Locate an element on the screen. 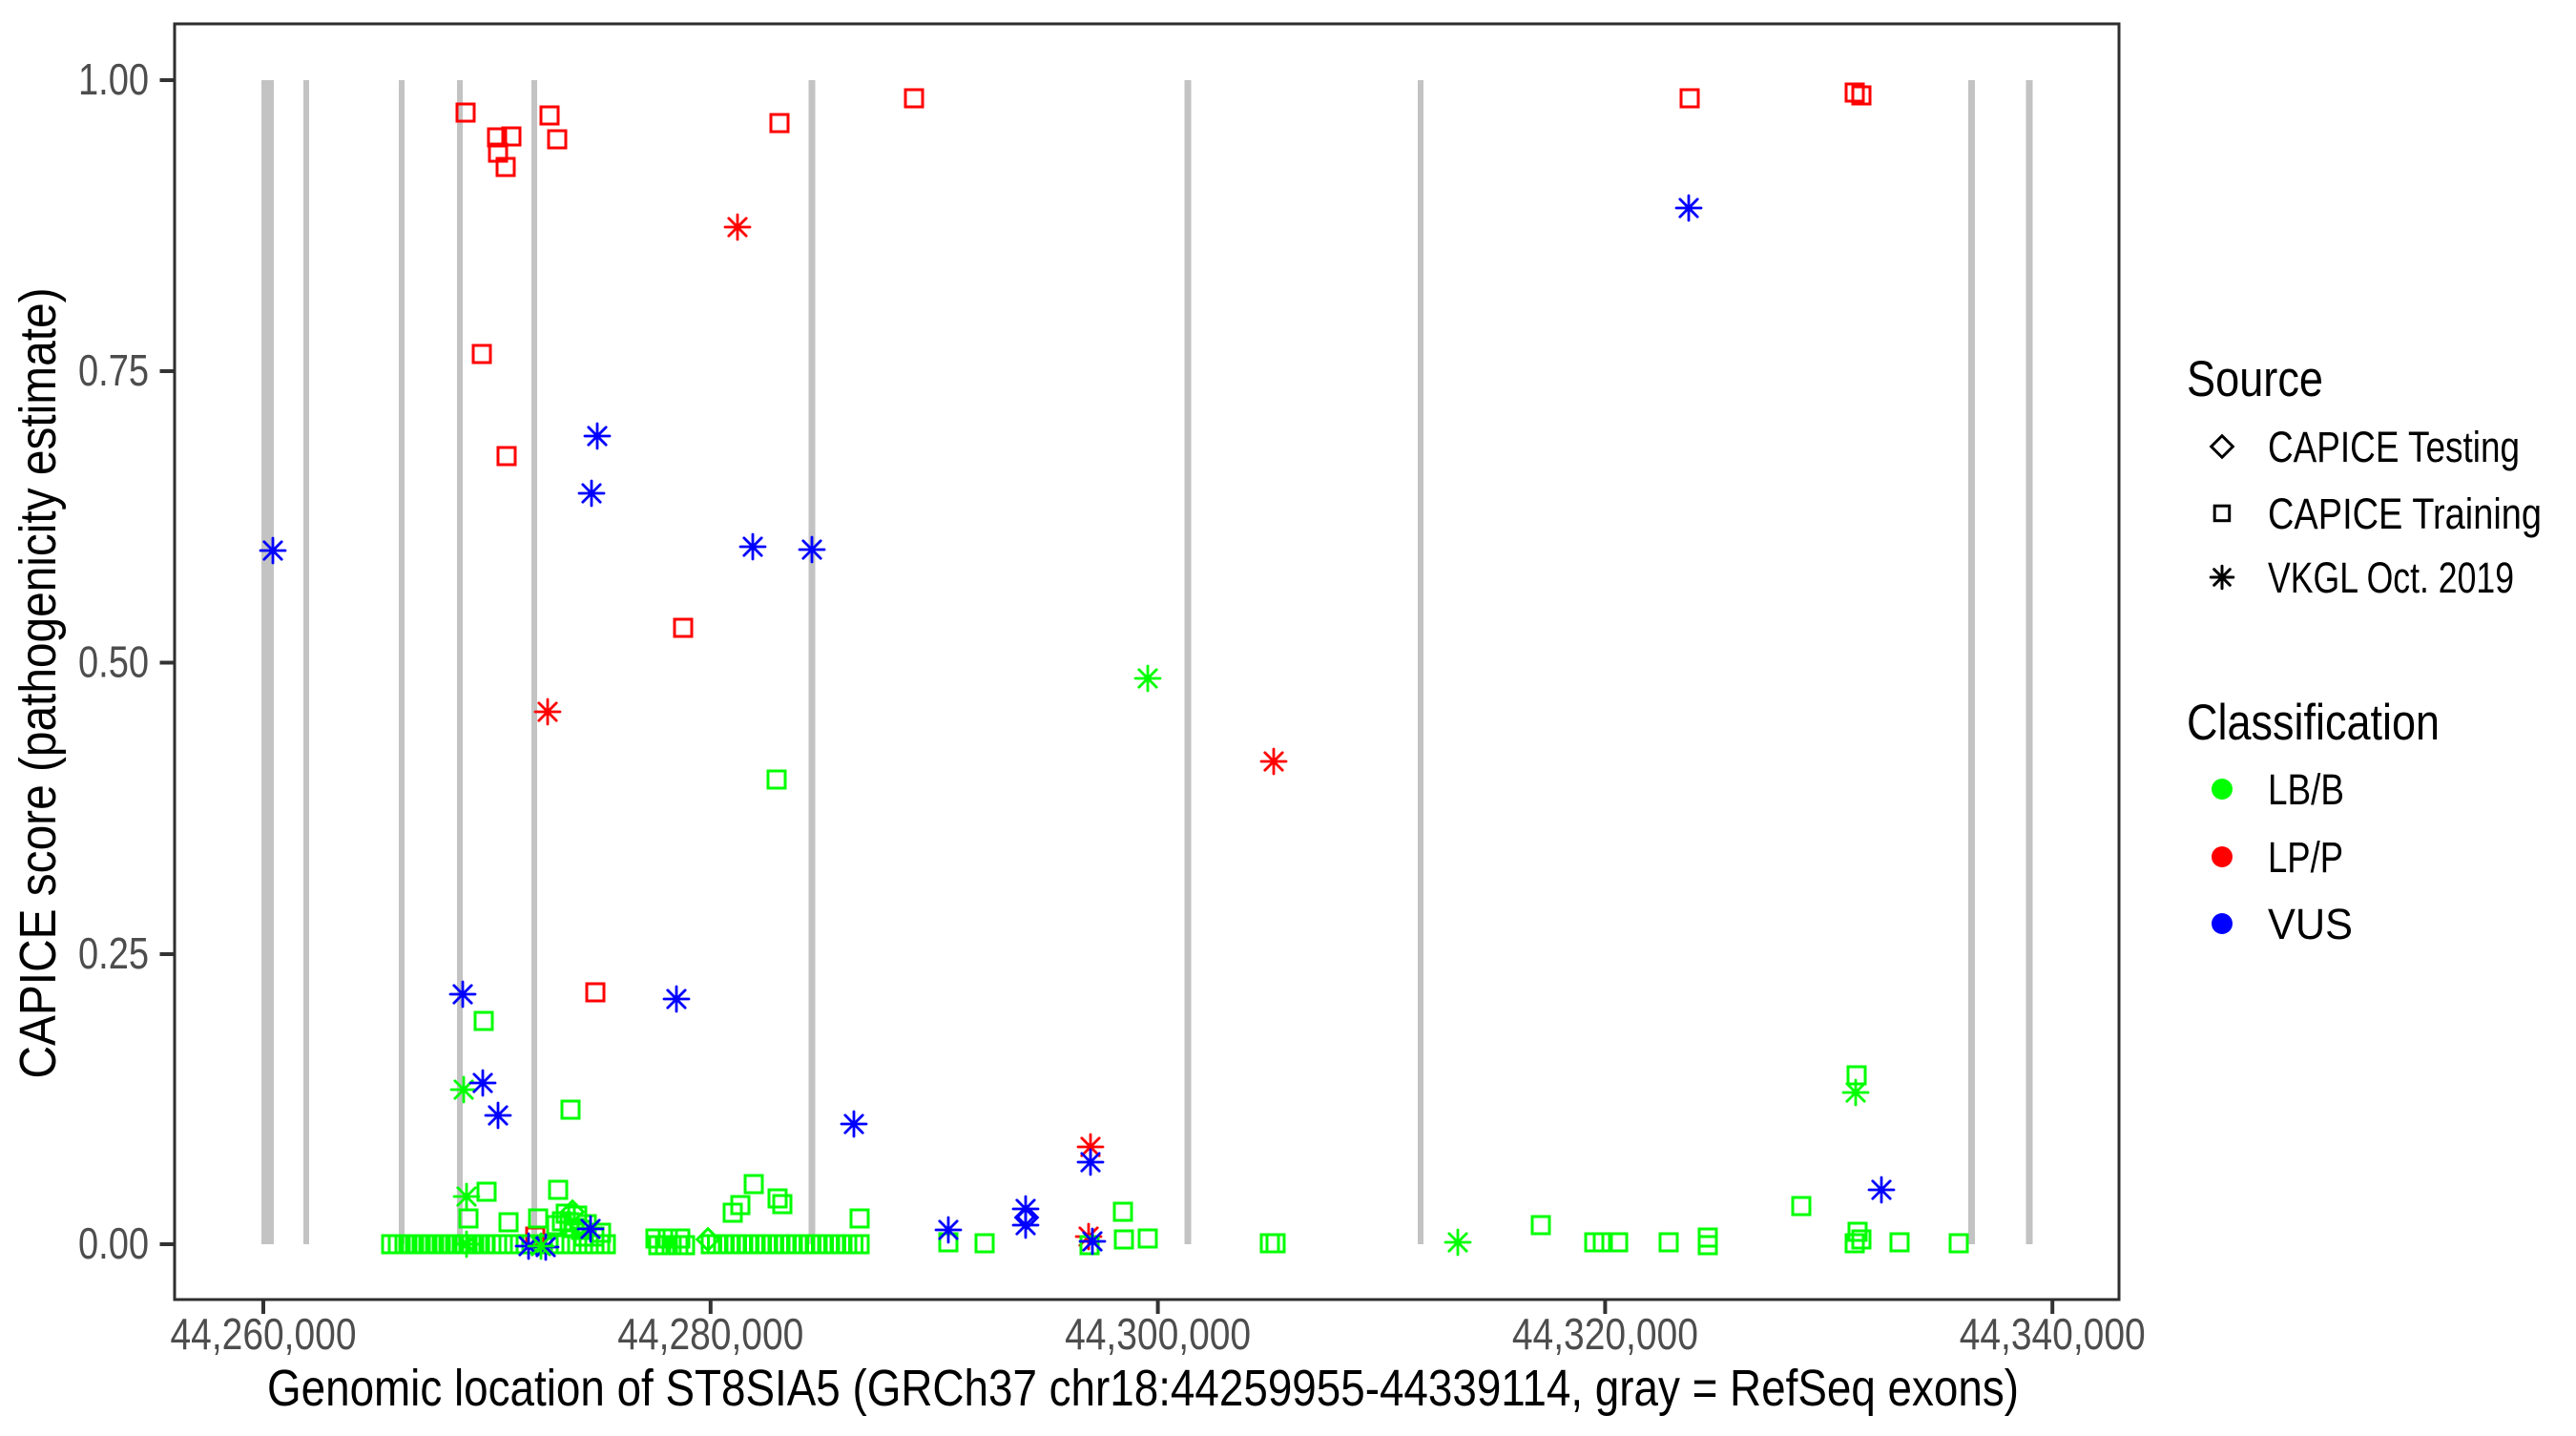 This screenshot has height=1436, width=2576. svg-text: 0.25 is located at coordinates (113, 953).